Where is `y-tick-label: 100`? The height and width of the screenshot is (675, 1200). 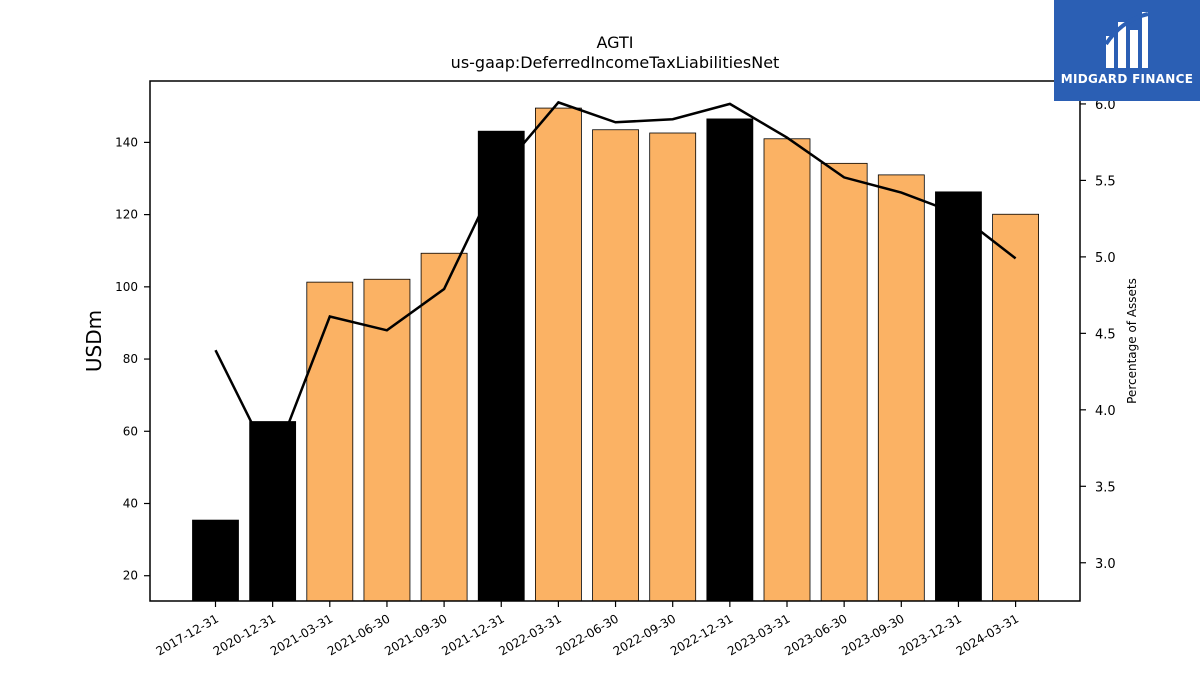 y-tick-label: 100 is located at coordinates (126, 287).